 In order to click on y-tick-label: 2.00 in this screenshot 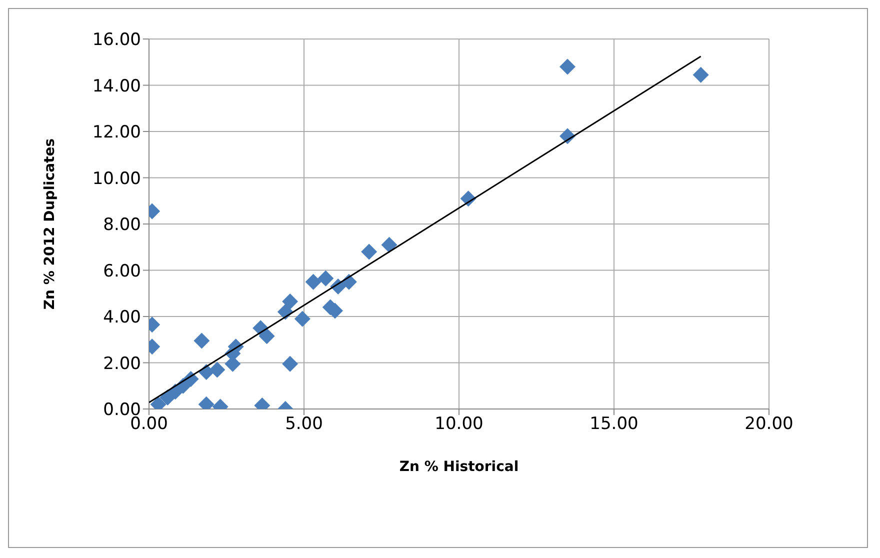, I will do `click(122, 364)`.